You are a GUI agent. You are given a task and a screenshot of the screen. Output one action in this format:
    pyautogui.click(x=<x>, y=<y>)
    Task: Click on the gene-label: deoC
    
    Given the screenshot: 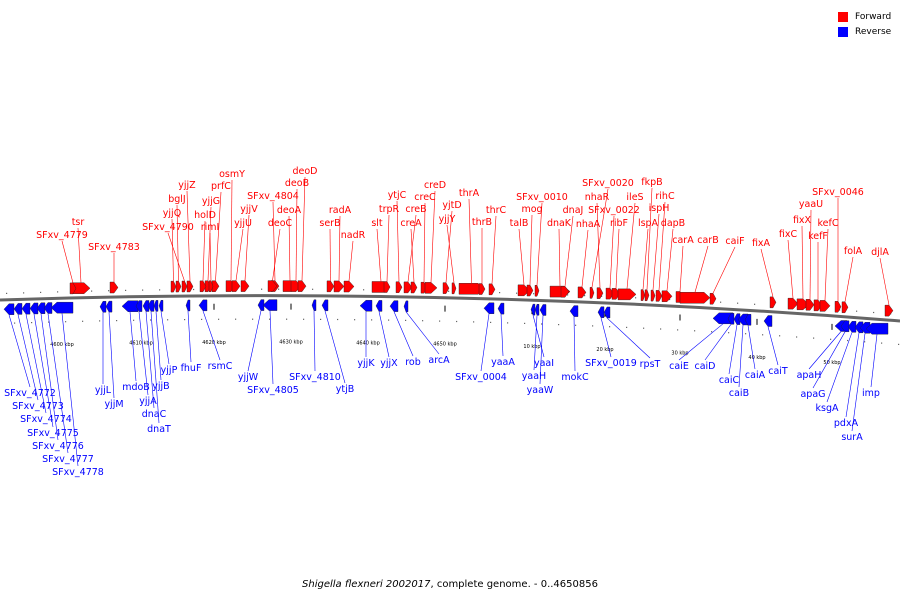 What is the action you would take?
    pyautogui.click(x=280, y=223)
    